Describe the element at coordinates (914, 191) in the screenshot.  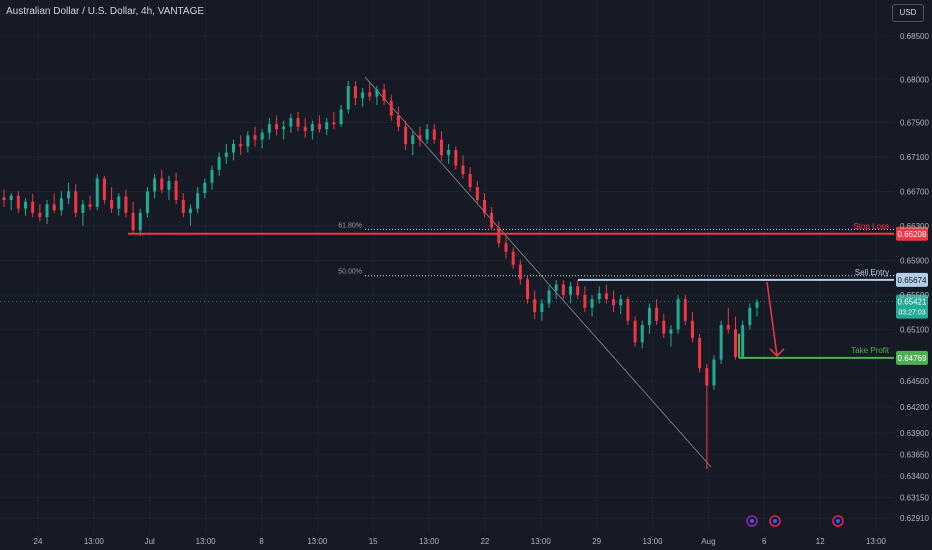
I see `price-tick-label: 0.66700` at that location.